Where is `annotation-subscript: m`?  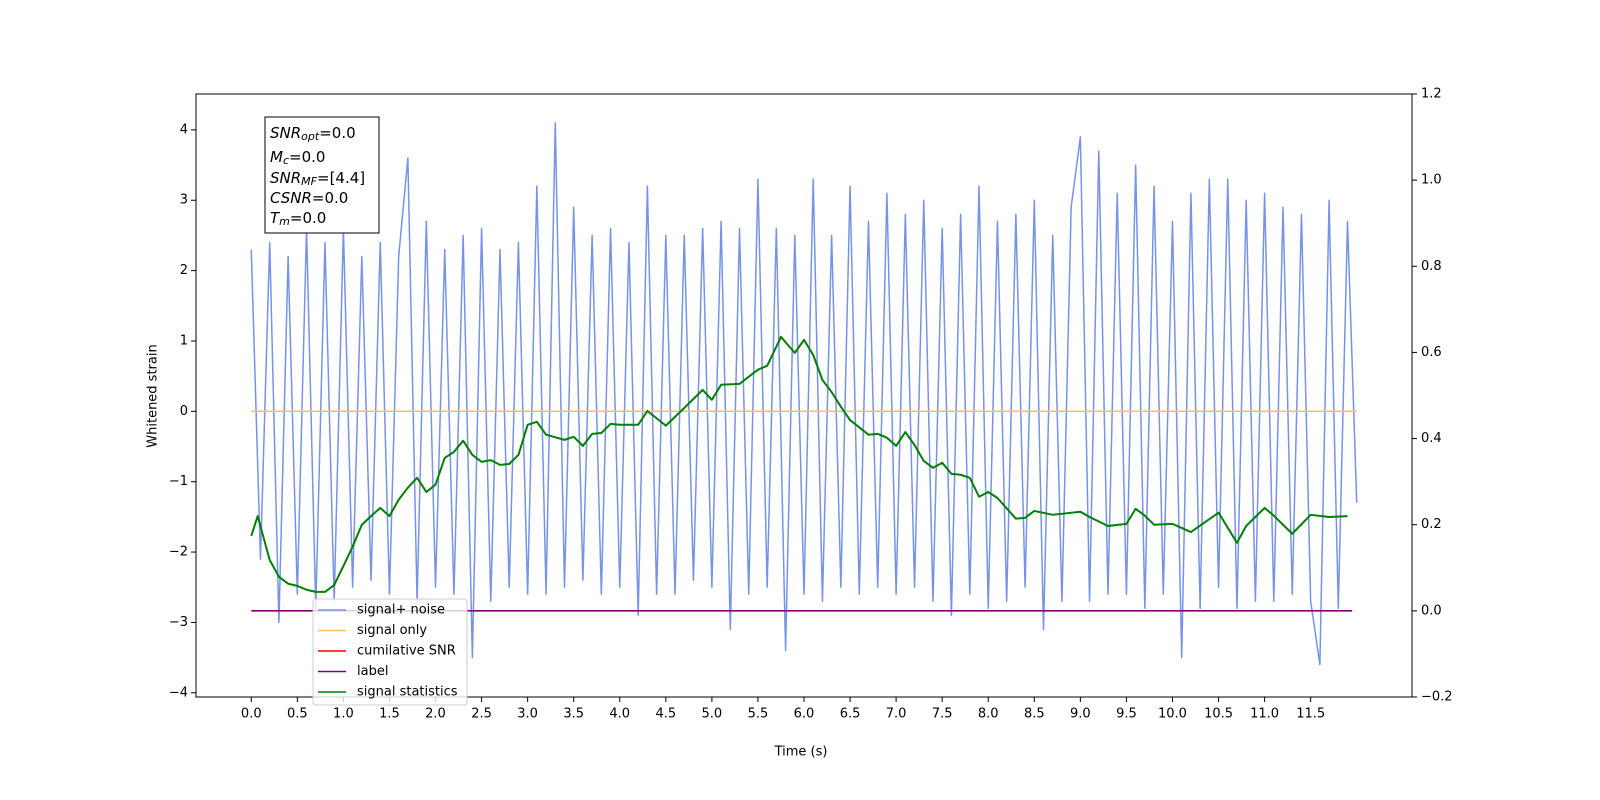 annotation-subscript: m is located at coordinates (284, 221).